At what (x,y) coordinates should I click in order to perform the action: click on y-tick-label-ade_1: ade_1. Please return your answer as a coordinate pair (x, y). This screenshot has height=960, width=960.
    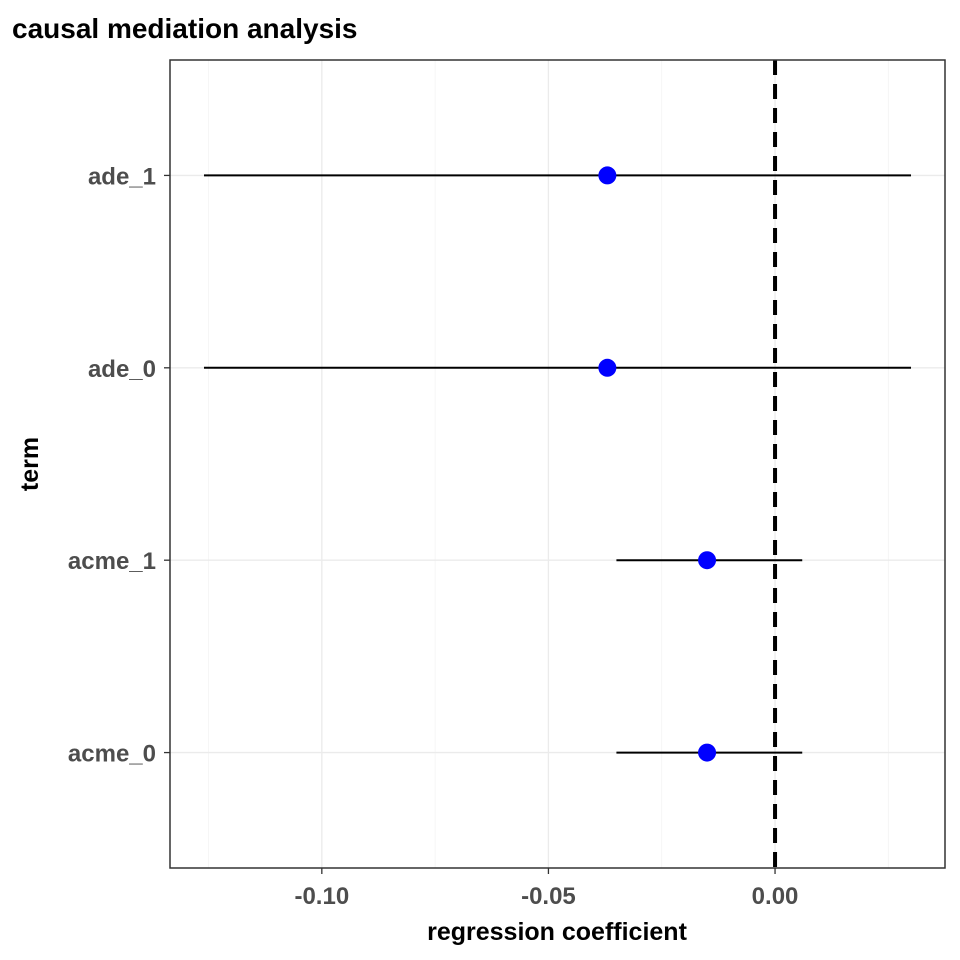
    Looking at the image, I should click on (122, 176).